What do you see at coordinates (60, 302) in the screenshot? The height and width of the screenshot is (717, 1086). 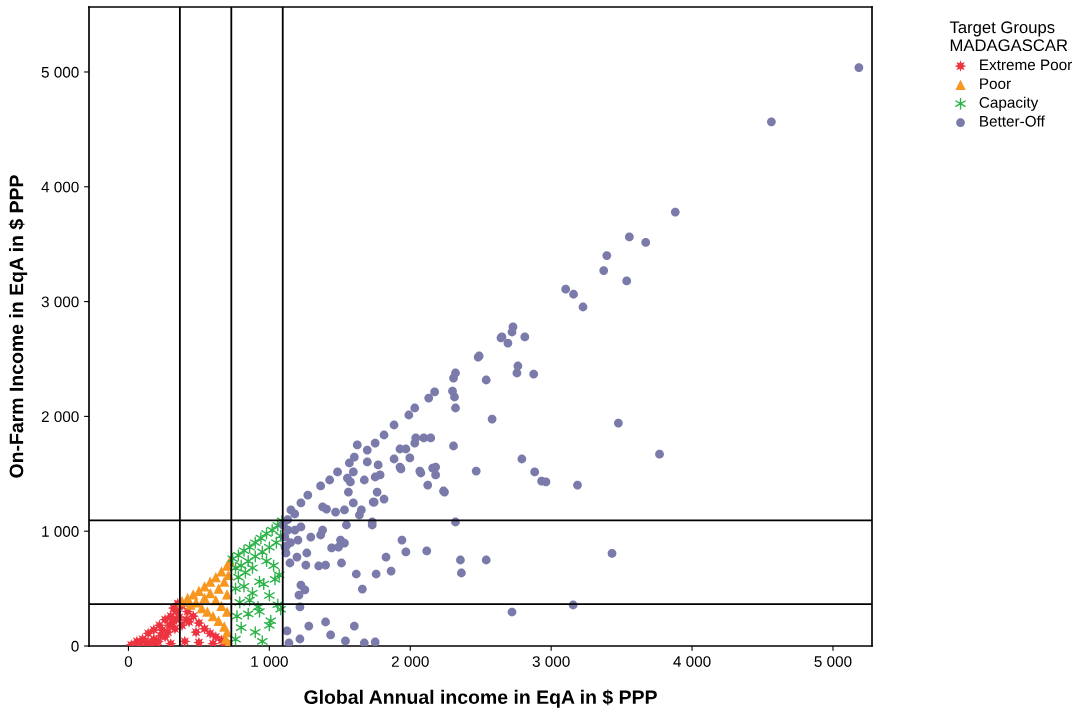 I see `y-tick-label: 3 000` at bounding box center [60, 302].